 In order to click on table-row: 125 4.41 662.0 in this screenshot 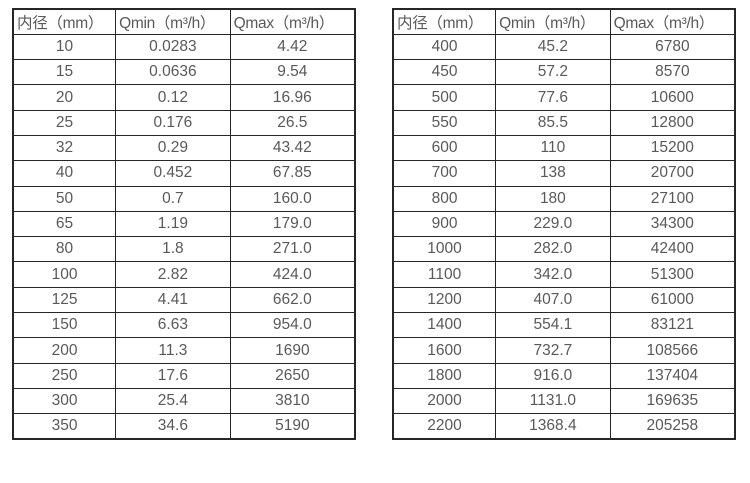, I will do `click(184, 300)`.